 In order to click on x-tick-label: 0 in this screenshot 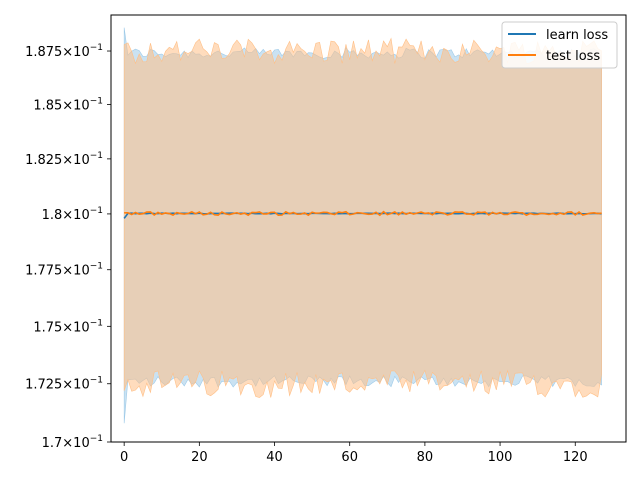, I will do `click(124, 457)`.